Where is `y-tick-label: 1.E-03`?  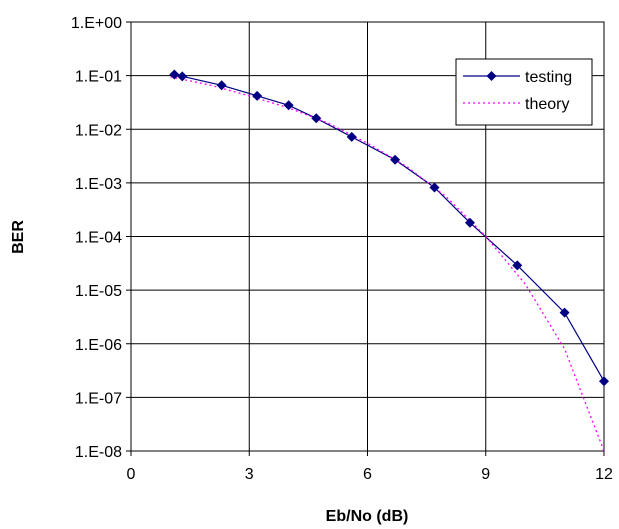 y-tick-label: 1.E-03 is located at coordinates (98, 184).